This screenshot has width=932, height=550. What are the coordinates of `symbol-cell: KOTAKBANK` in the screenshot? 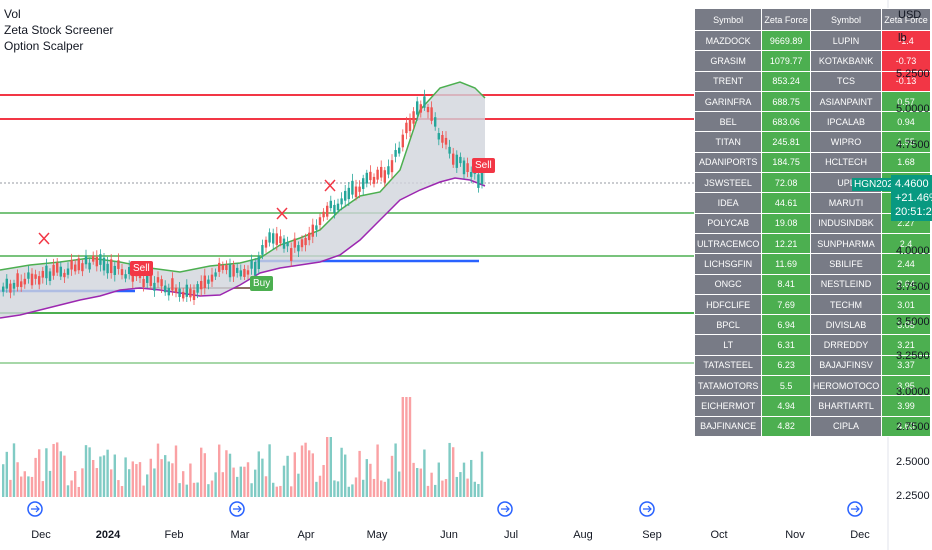 It's located at (846, 61).